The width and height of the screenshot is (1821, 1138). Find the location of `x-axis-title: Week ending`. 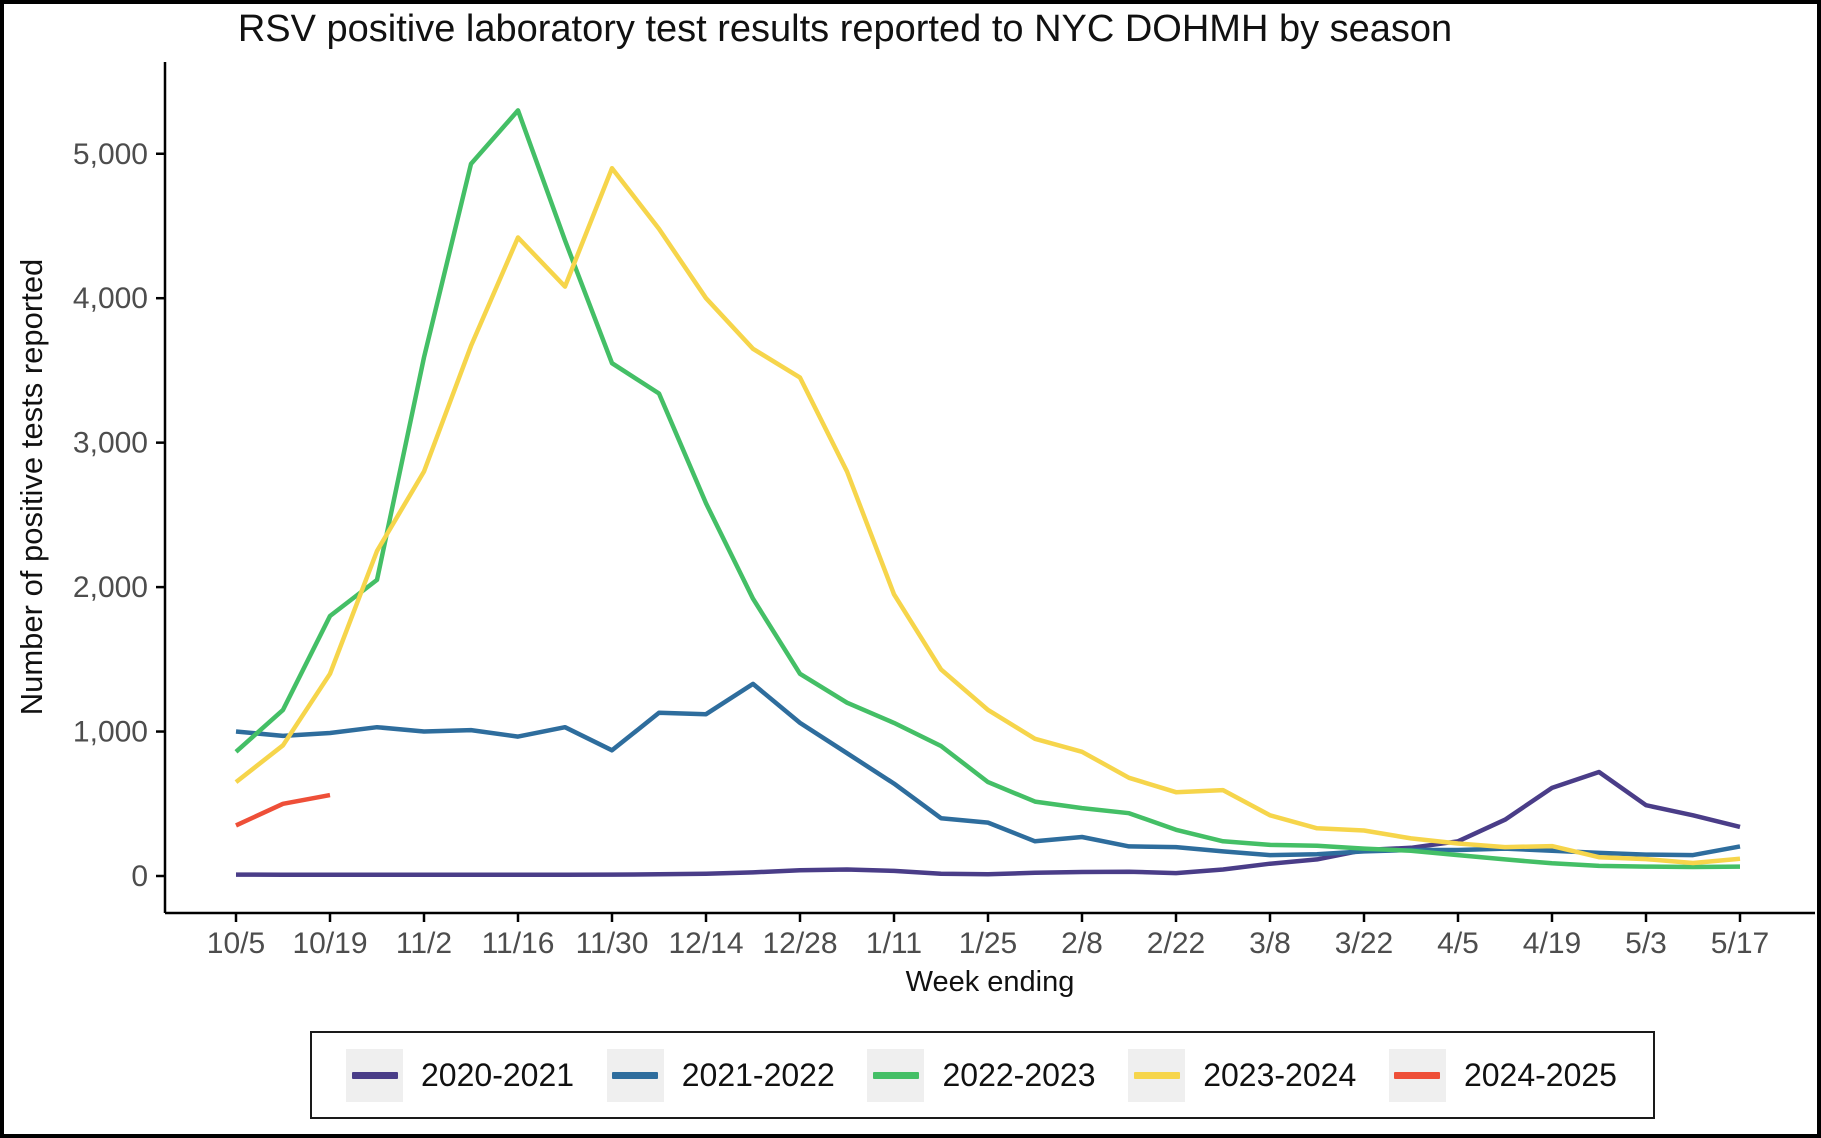

x-axis-title: Week ending is located at coordinates (990, 982).